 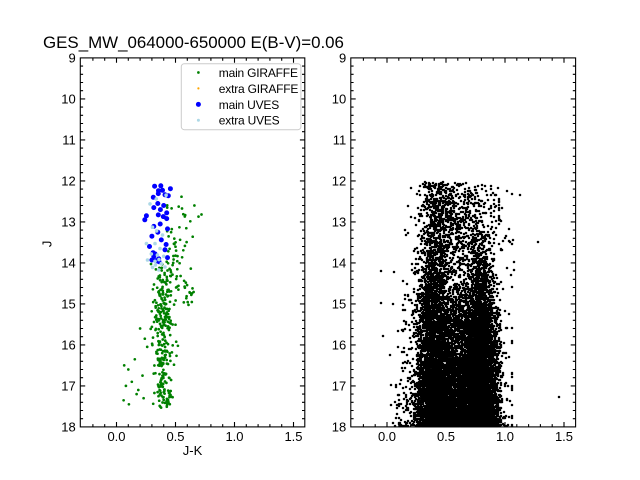 I want to click on svg-text: J-K, so click(x=193, y=450).